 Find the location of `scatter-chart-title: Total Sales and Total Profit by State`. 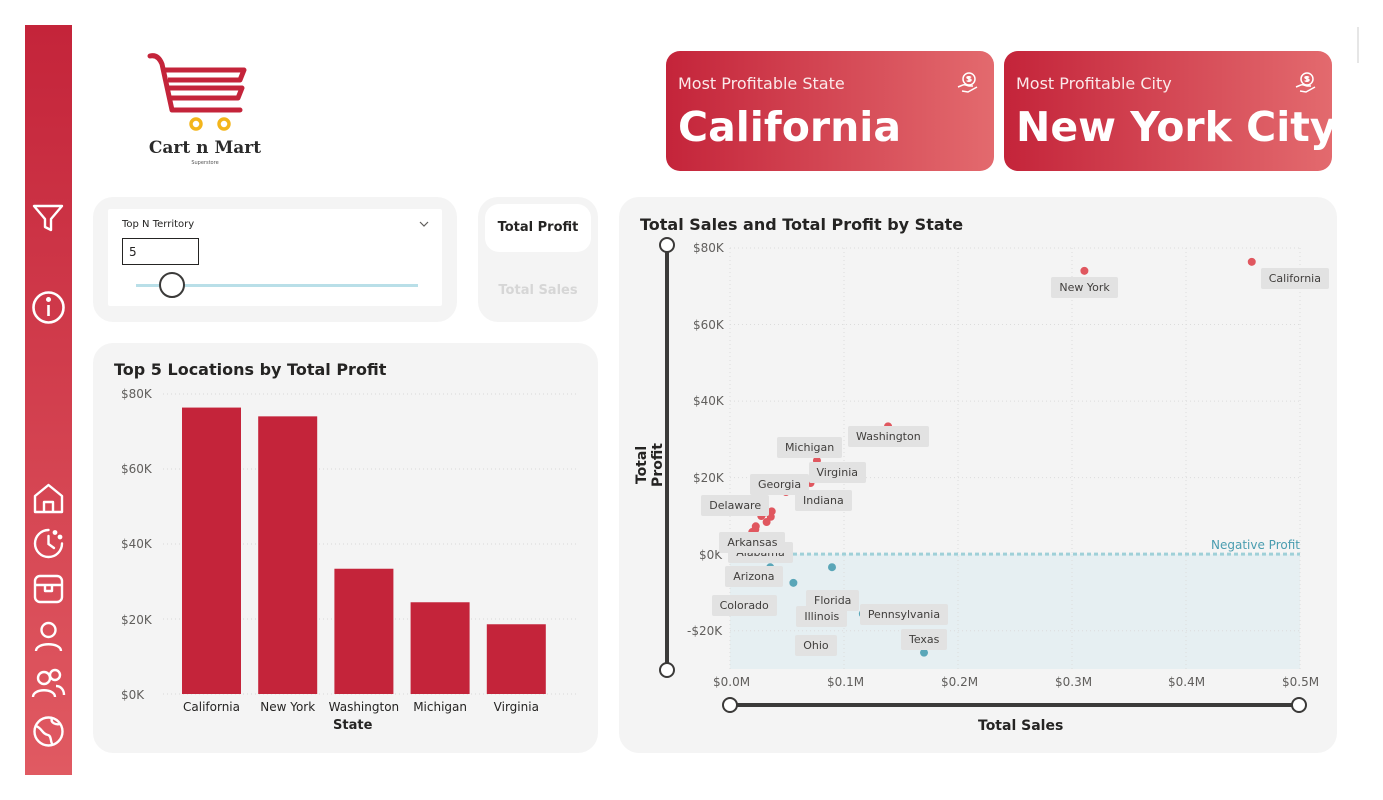

scatter-chart-title: Total Sales and Total Profit by State is located at coordinates (802, 224).